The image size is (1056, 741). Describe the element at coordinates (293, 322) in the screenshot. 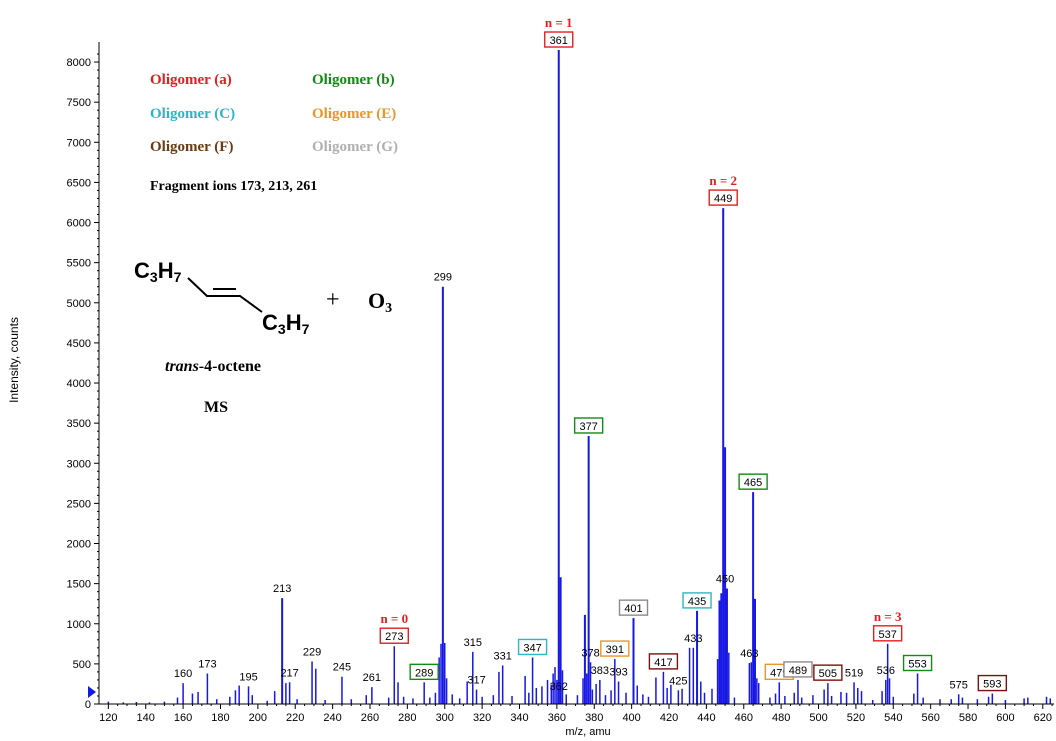

I see `h-atom: H` at that location.